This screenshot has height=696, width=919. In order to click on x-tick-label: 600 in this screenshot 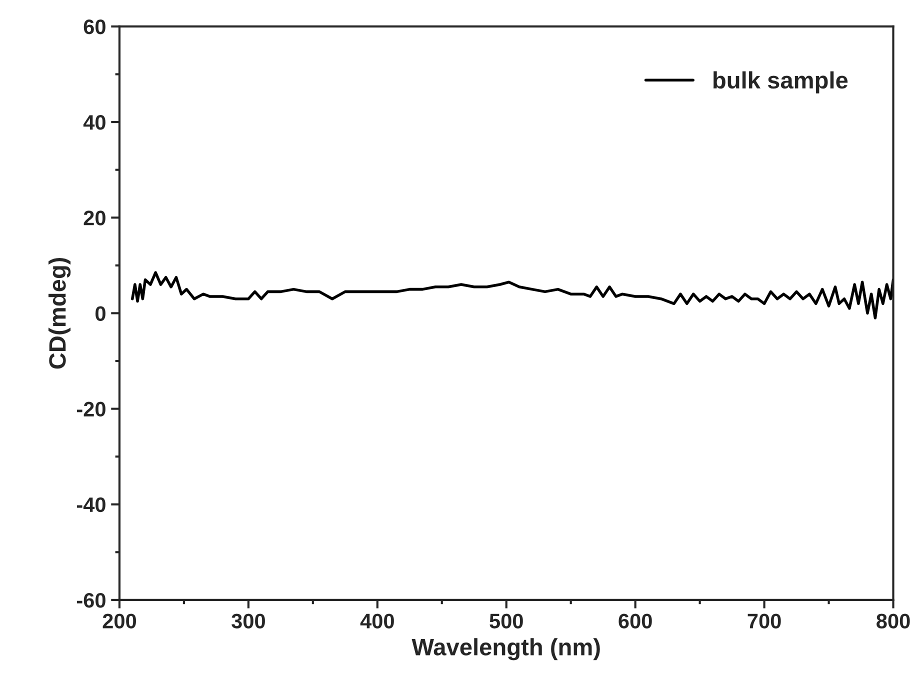, I will do `click(635, 621)`.